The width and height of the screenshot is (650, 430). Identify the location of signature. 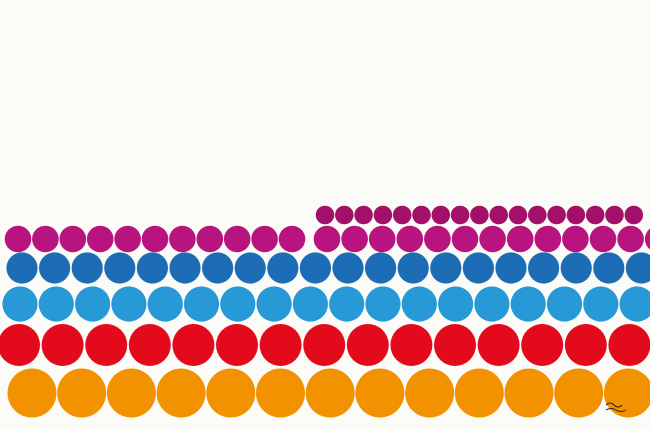
(616, 407).